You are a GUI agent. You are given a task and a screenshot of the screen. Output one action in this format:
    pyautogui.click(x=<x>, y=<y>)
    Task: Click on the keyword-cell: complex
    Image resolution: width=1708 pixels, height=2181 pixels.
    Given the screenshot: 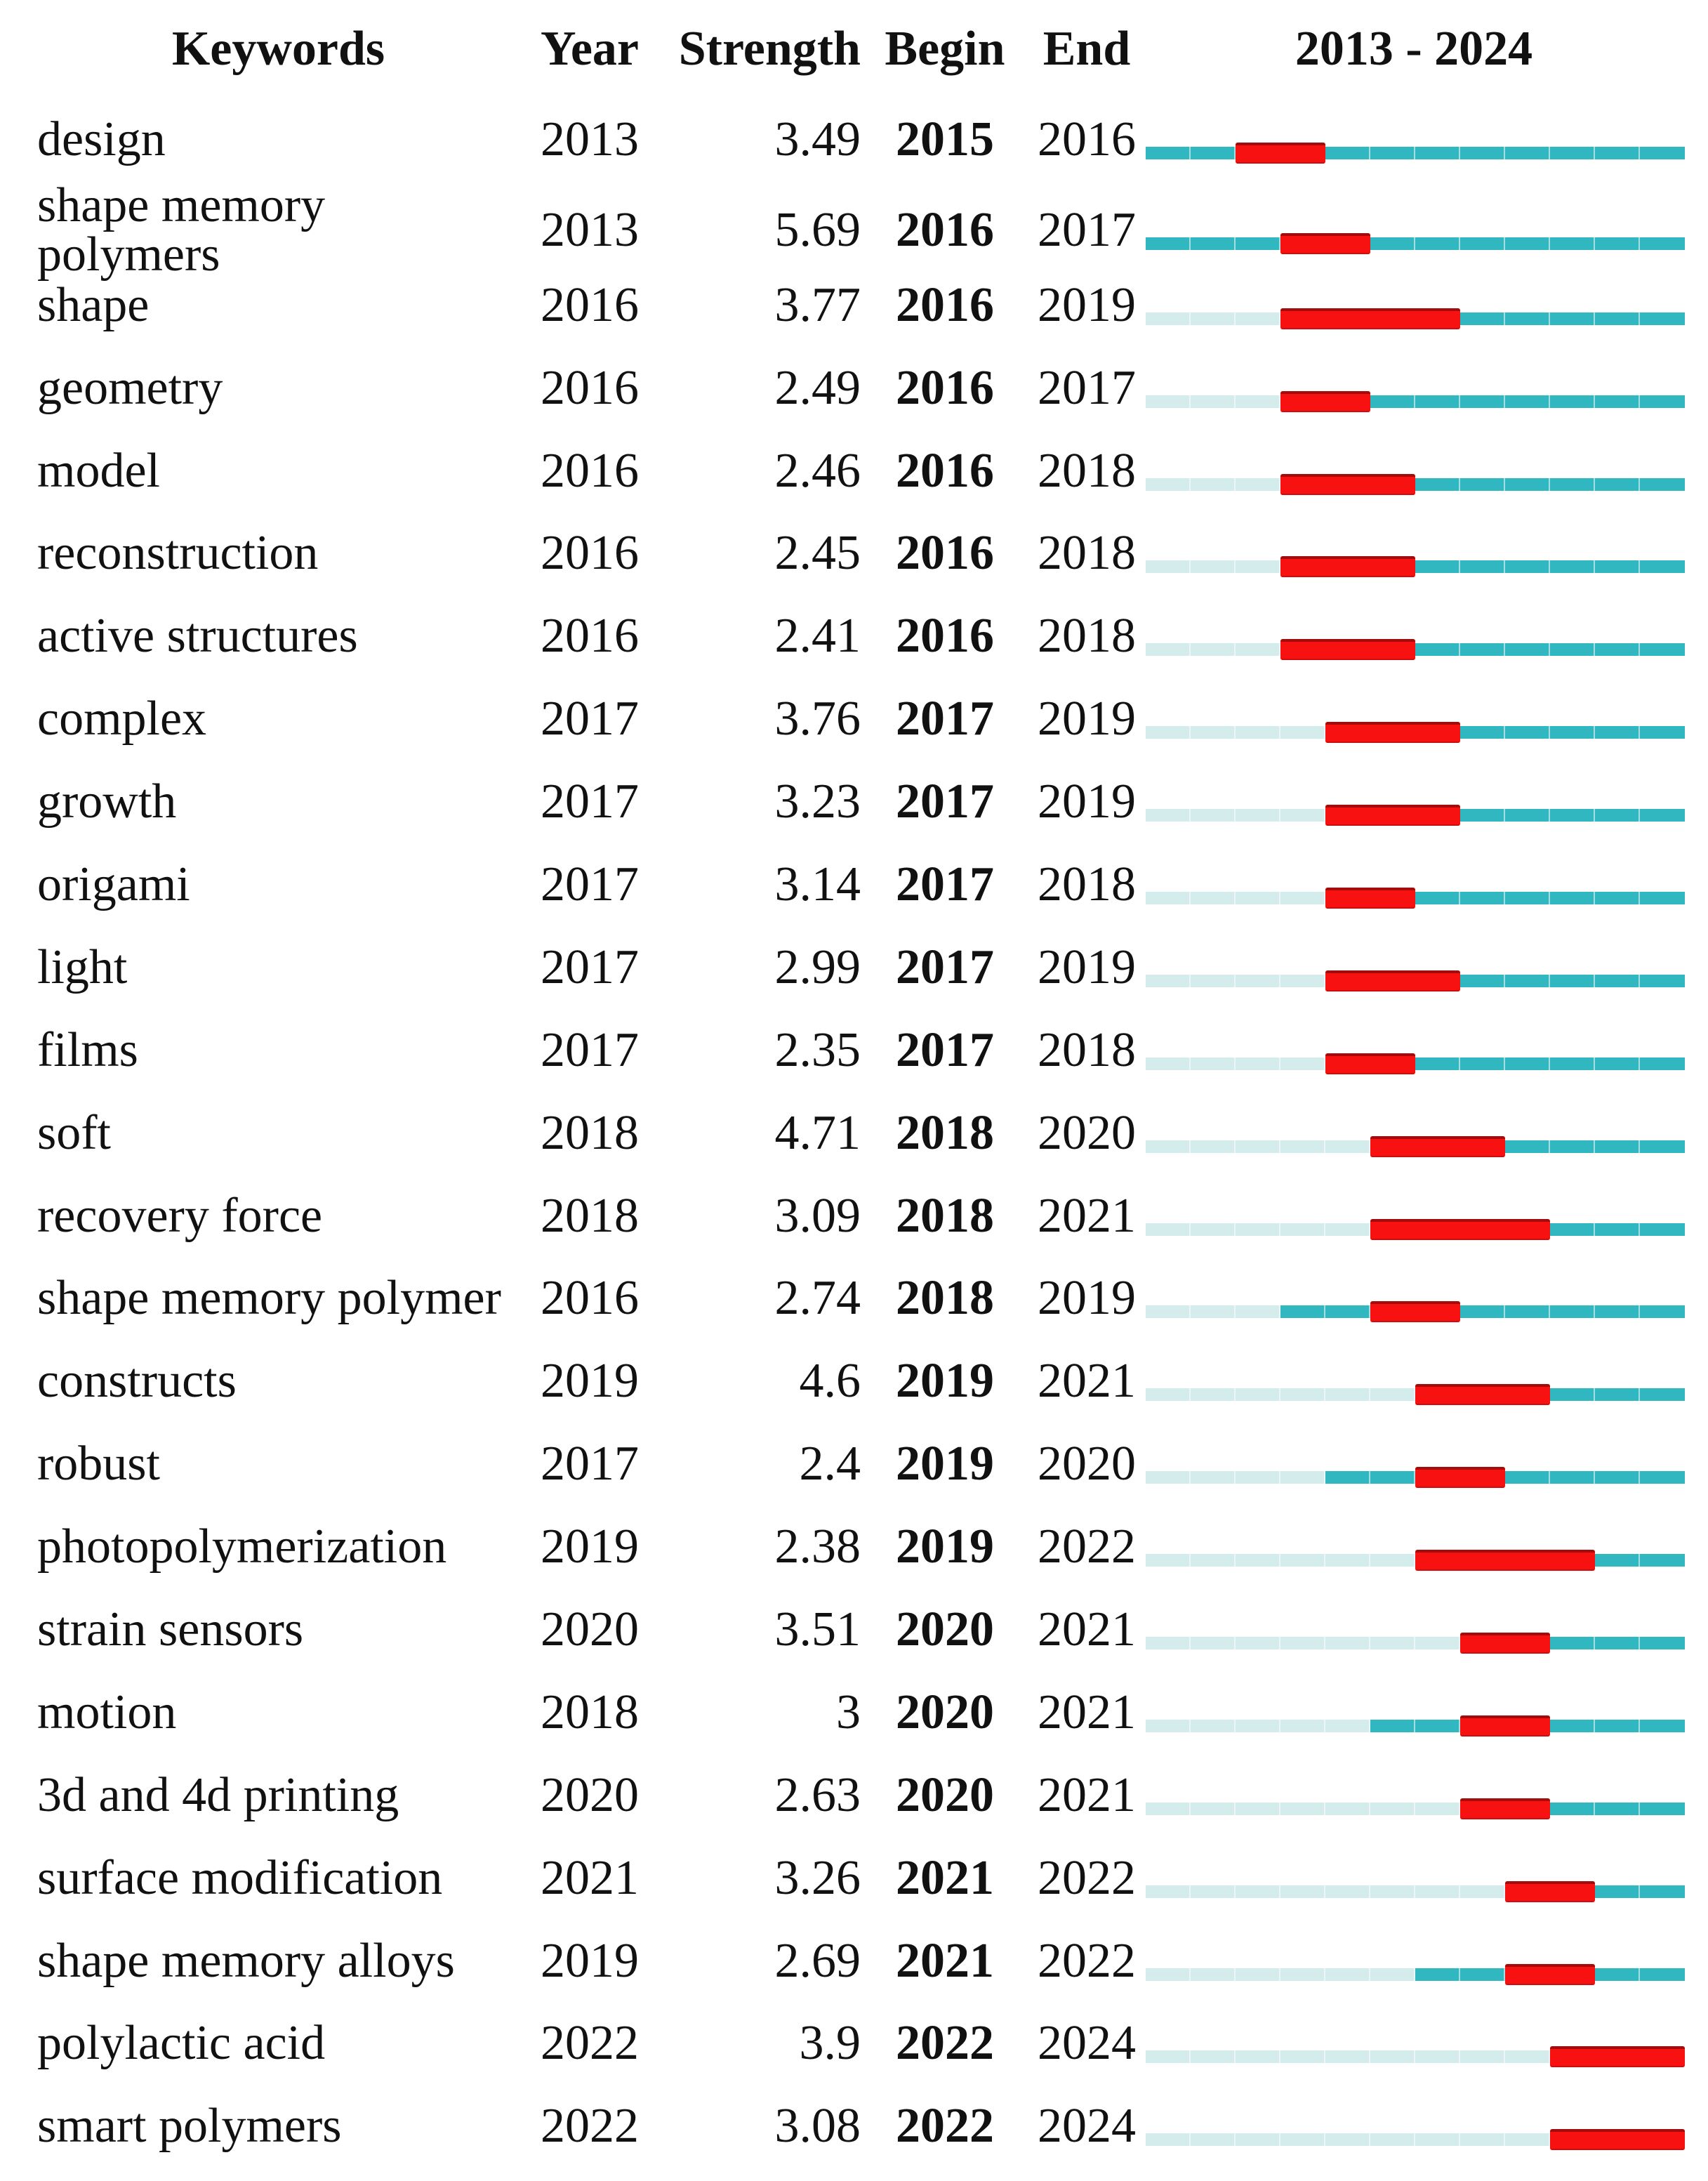 What is the action you would take?
    pyautogui.click(x=122, y=719)
    